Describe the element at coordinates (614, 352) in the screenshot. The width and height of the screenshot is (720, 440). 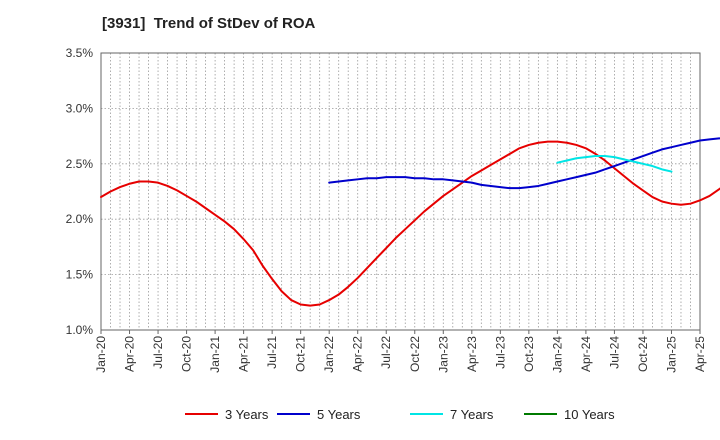
I see `x-tick-label: Jul-24` at that location.